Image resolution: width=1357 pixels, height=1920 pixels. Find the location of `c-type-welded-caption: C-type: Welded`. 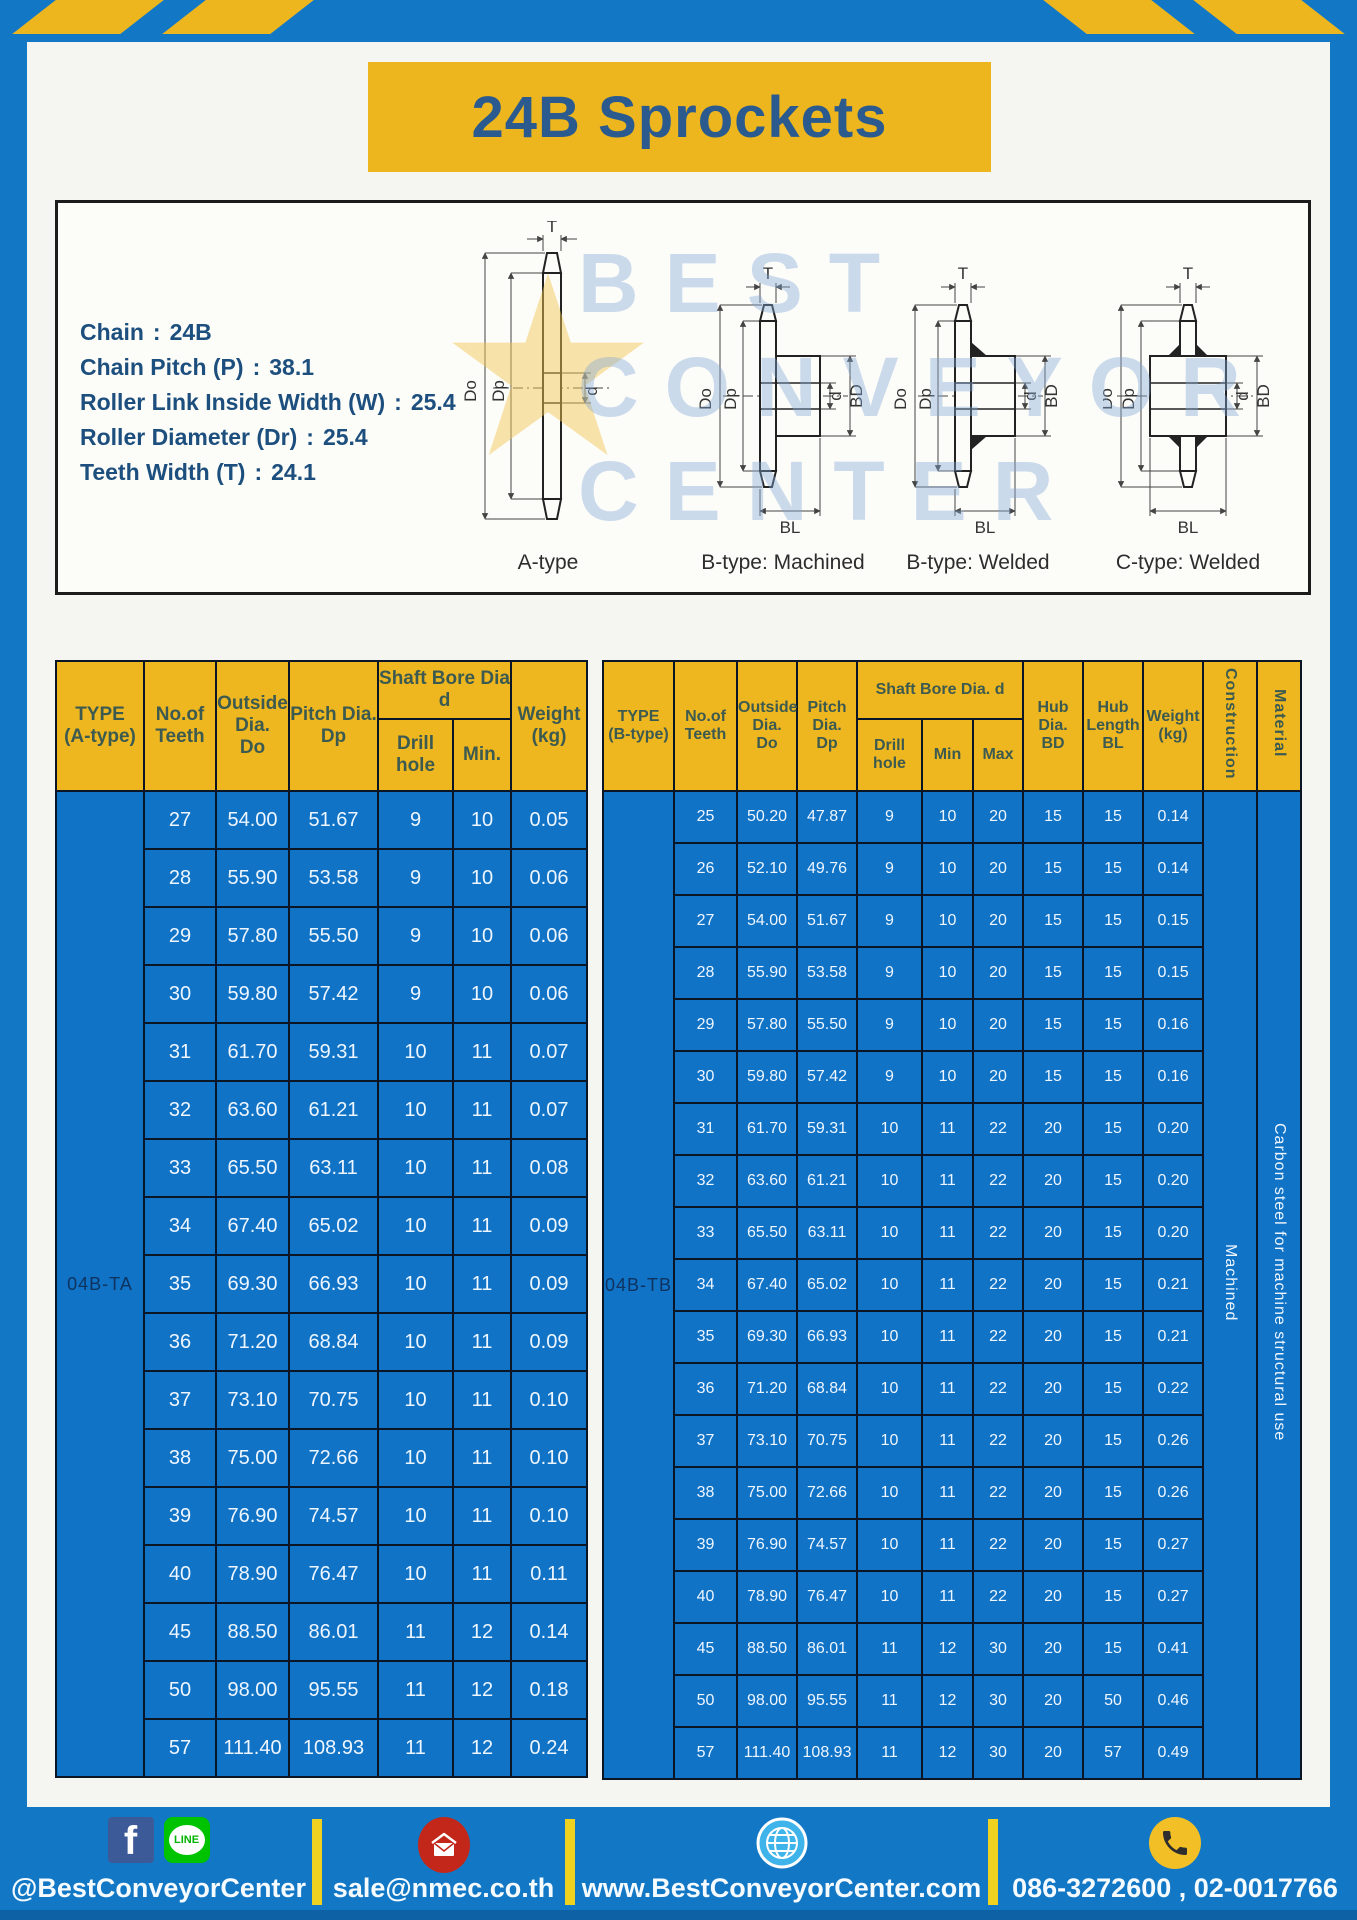

c-type-welded-caption: C-type: Welded is located at coordinates (1188, 562).